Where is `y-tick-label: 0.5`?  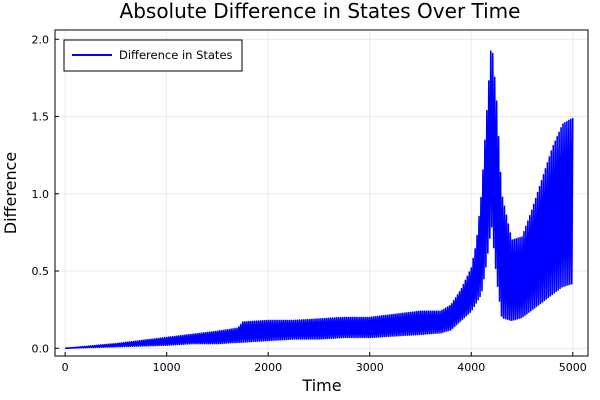 y-tick-label: 0.5 is located at coordinates (41, 271).